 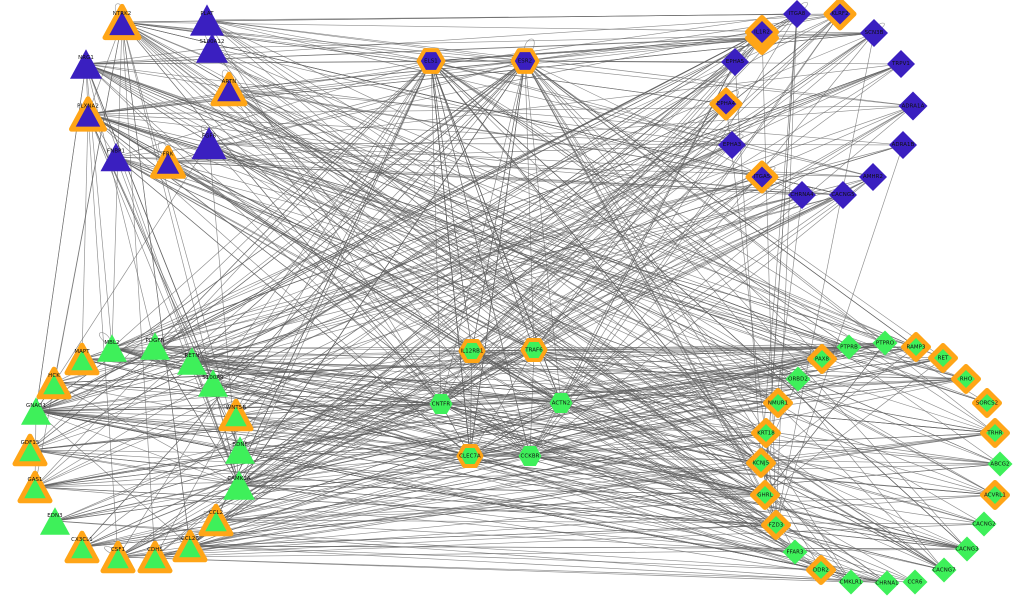 I want to click on graph-node-cacng7: CACNG7, so click(x=944, y=570).